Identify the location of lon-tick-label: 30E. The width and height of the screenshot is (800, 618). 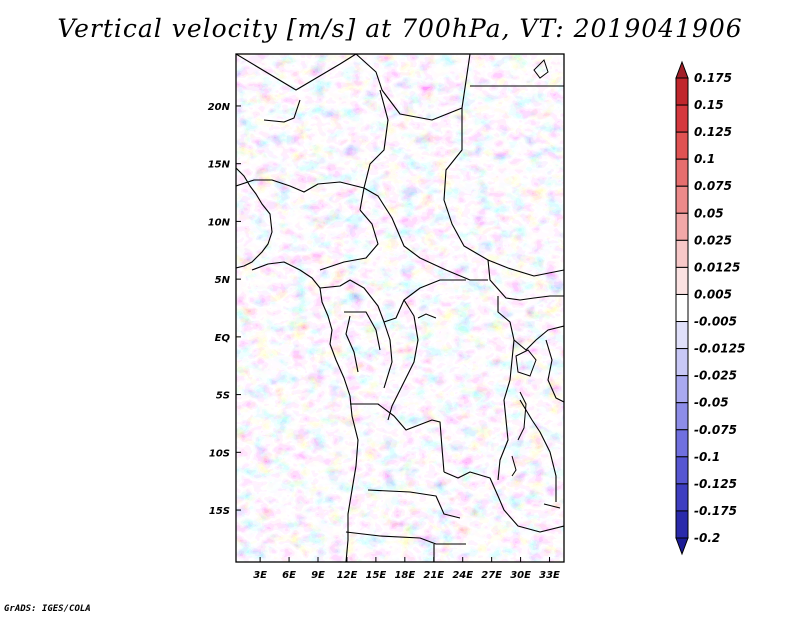
(520, 575).